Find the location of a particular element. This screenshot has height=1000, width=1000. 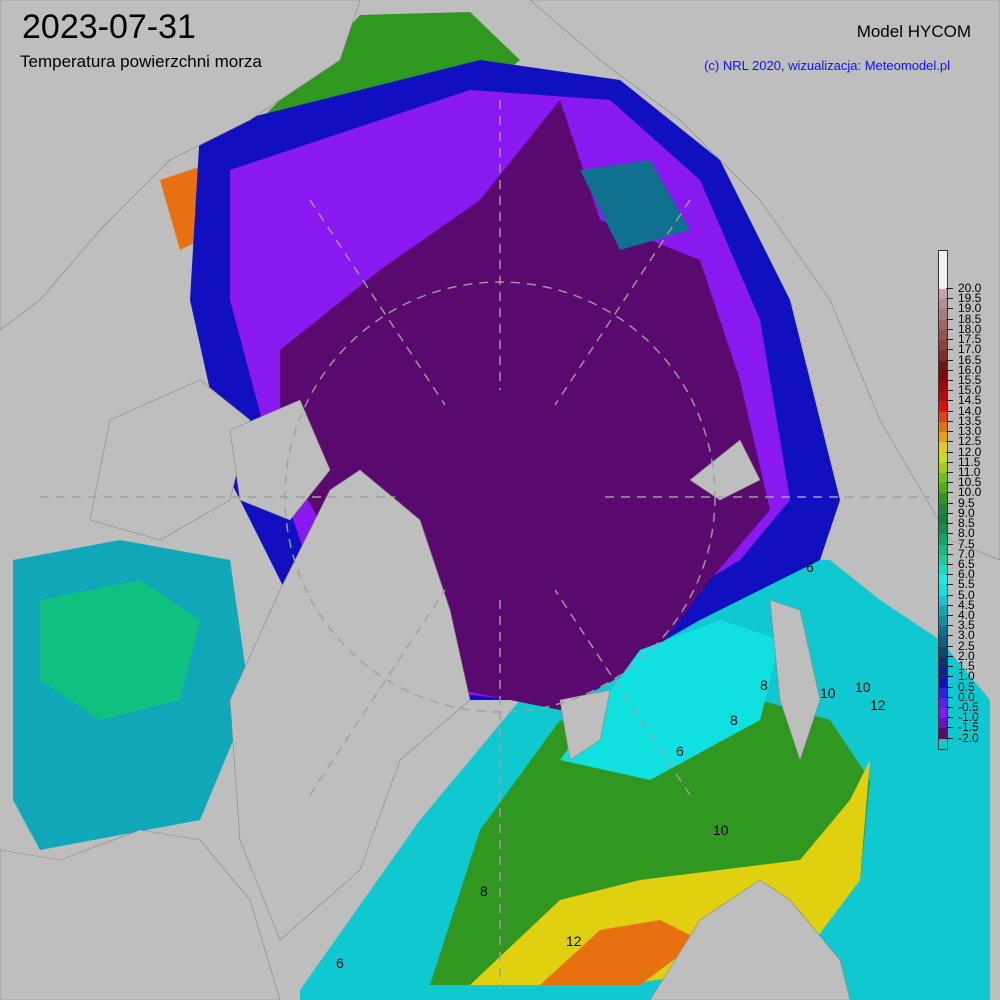

colorbar-tick-label: 10.0 is located at coordinates (970, 492).